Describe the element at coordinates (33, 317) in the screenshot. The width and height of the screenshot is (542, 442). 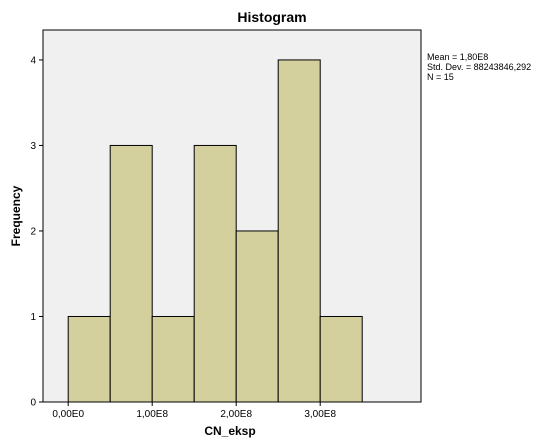
I see `y-tick-label: 1` at that location.